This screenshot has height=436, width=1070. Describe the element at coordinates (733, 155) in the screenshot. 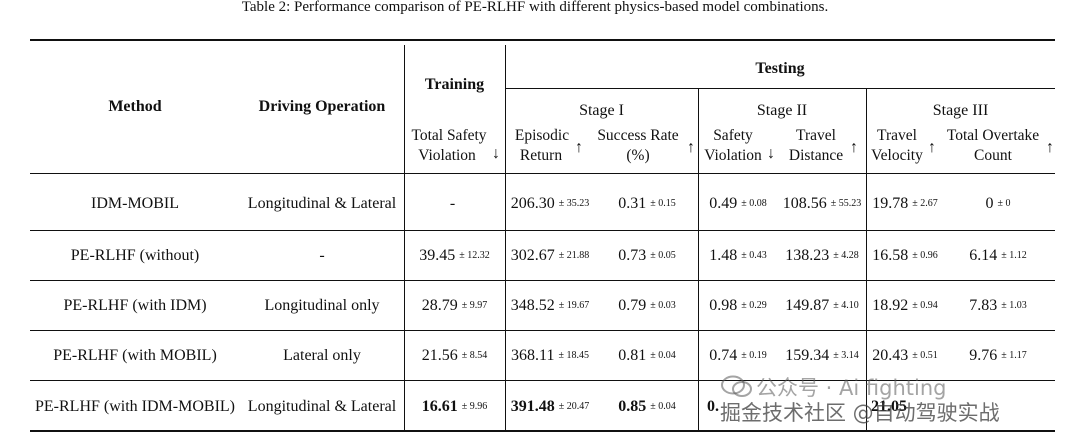

I see `metric-sv-line2: Violation` at that location.